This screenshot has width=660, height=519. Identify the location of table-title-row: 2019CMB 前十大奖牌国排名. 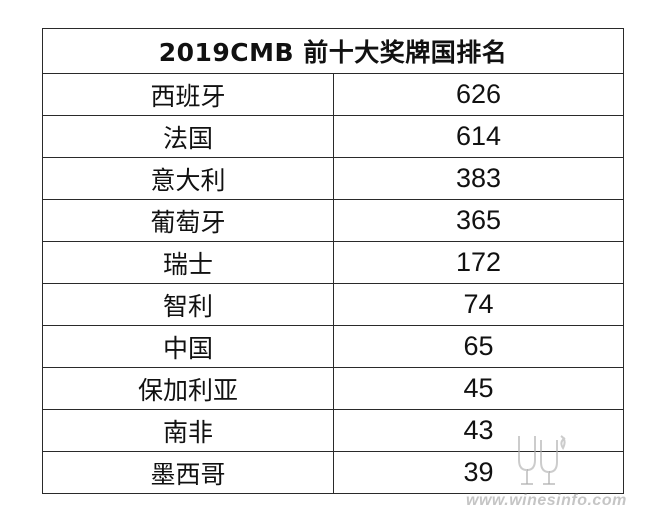
(333, 51).